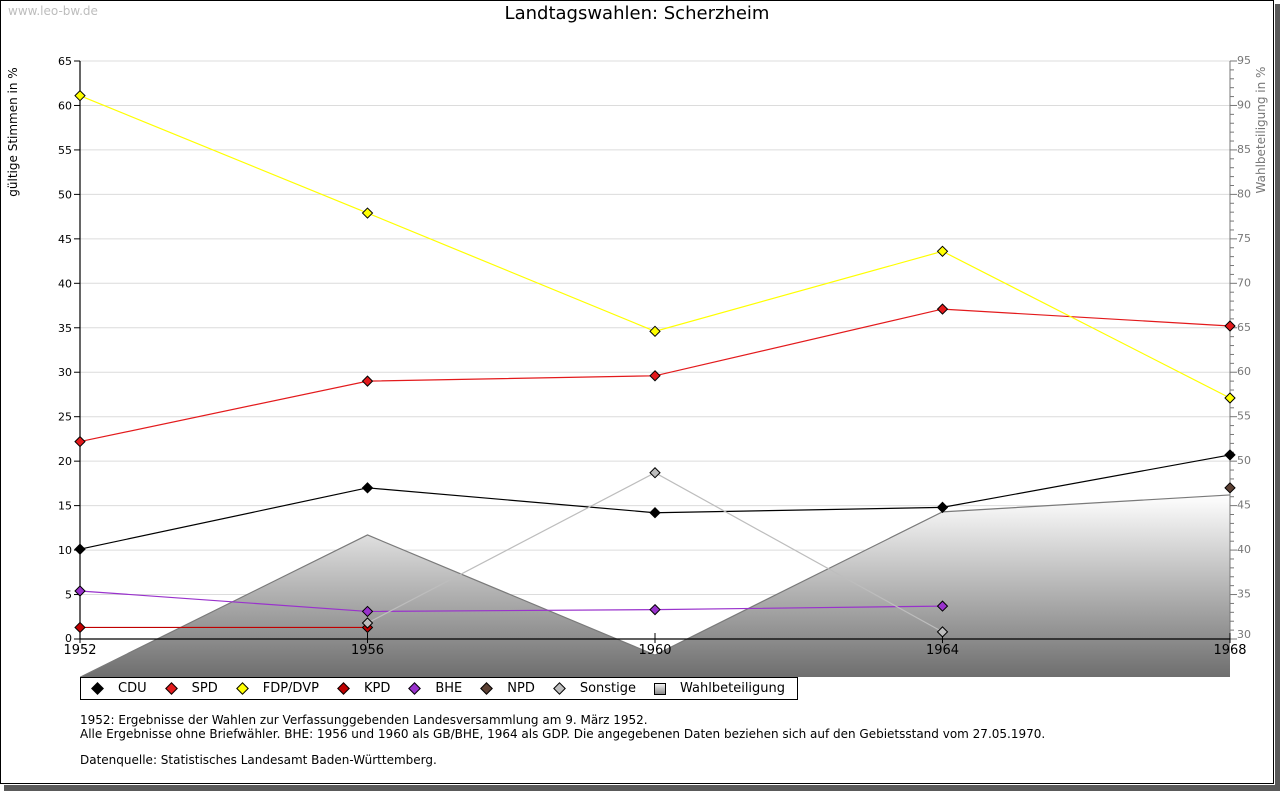 The image size is (1280, 791). What do you see at coordinates (1230, 326) in the screenshot?
I see `point-spd-1968` at bounding box center [1230, 326].